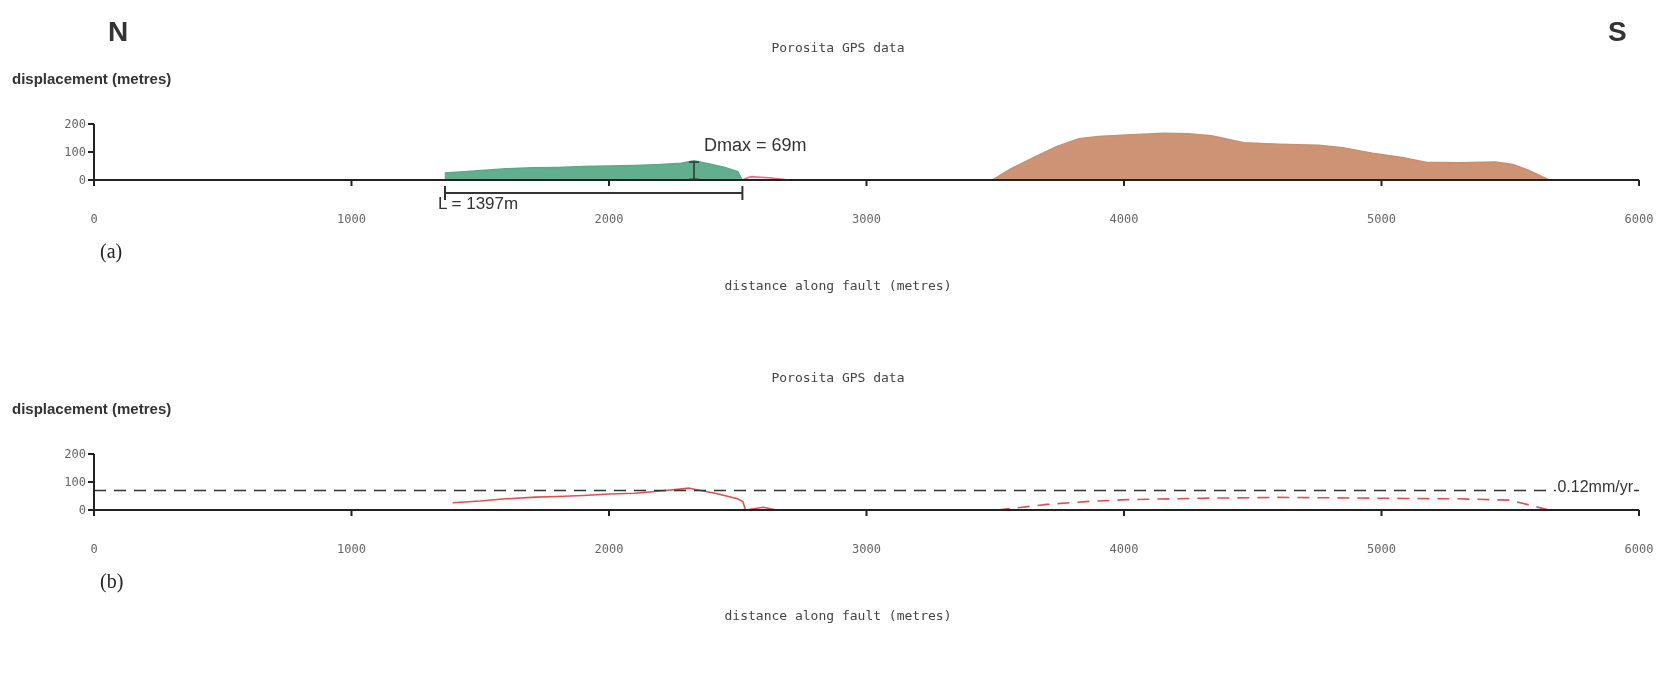 This screenshot has height=676, width=1676. What do you see at coordinates (111, 251) in the screenshot?
I see `text: (a)` at bounding box center [111, 251].